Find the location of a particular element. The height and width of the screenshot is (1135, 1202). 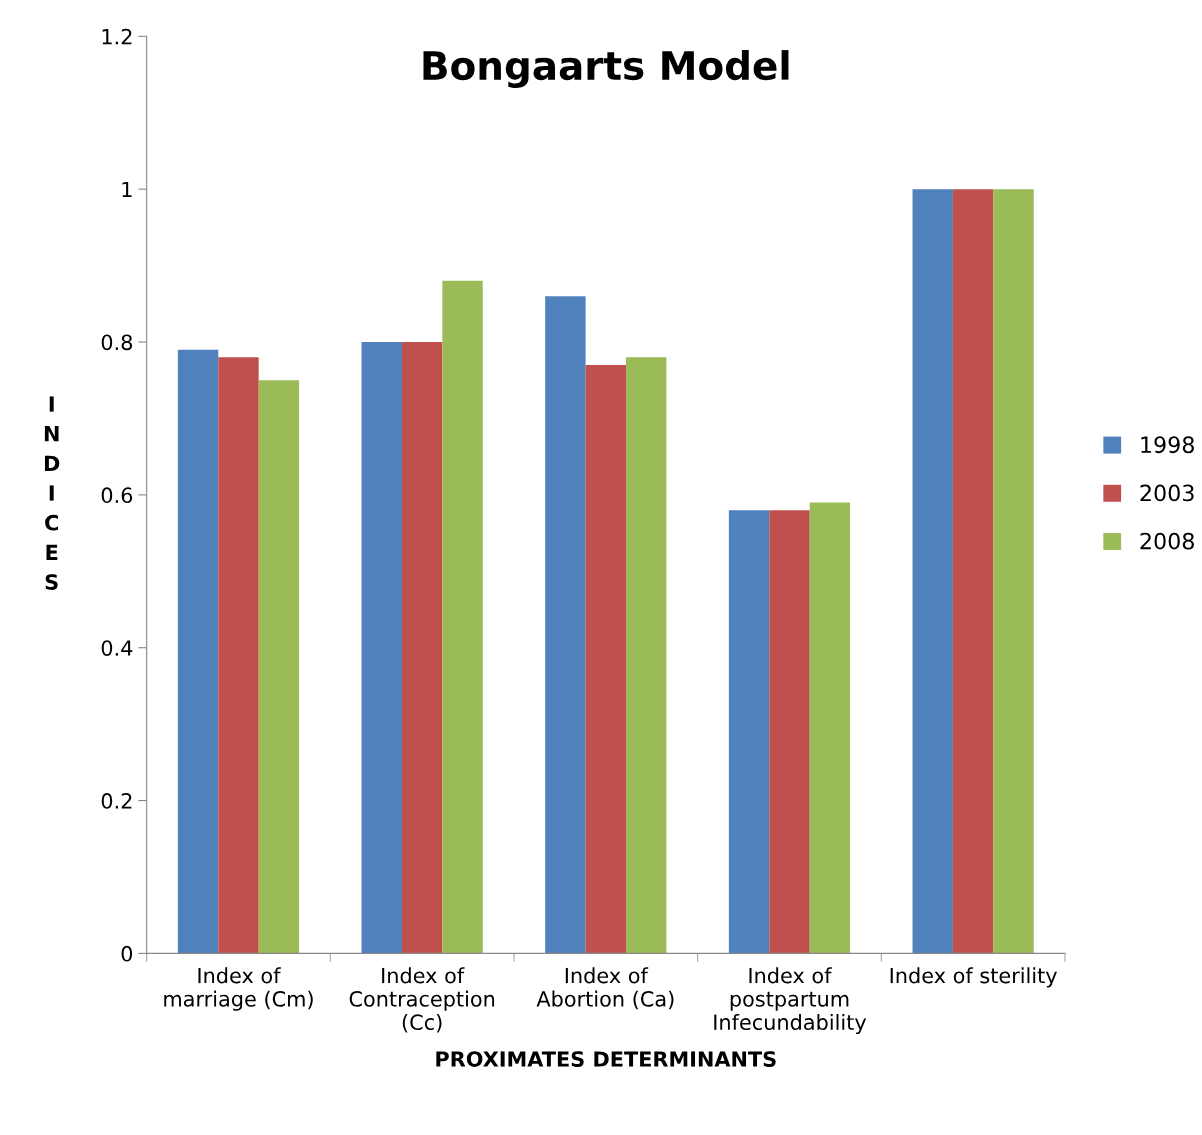

y-tick-label: 1.2 is located at coordinates (117, 36).